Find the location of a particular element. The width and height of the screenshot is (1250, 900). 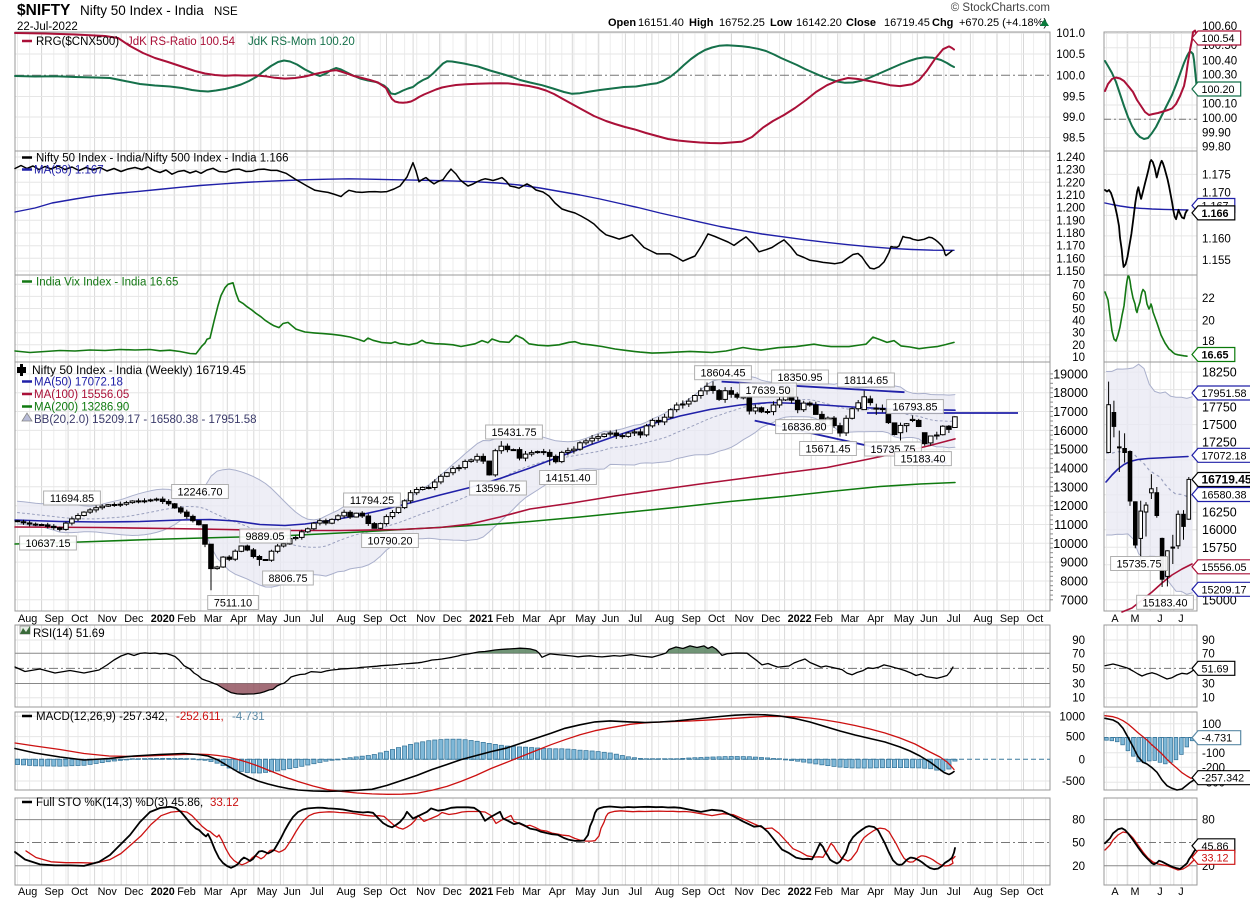

svg-text: 15183.40 is located at coordinates (922, 460).